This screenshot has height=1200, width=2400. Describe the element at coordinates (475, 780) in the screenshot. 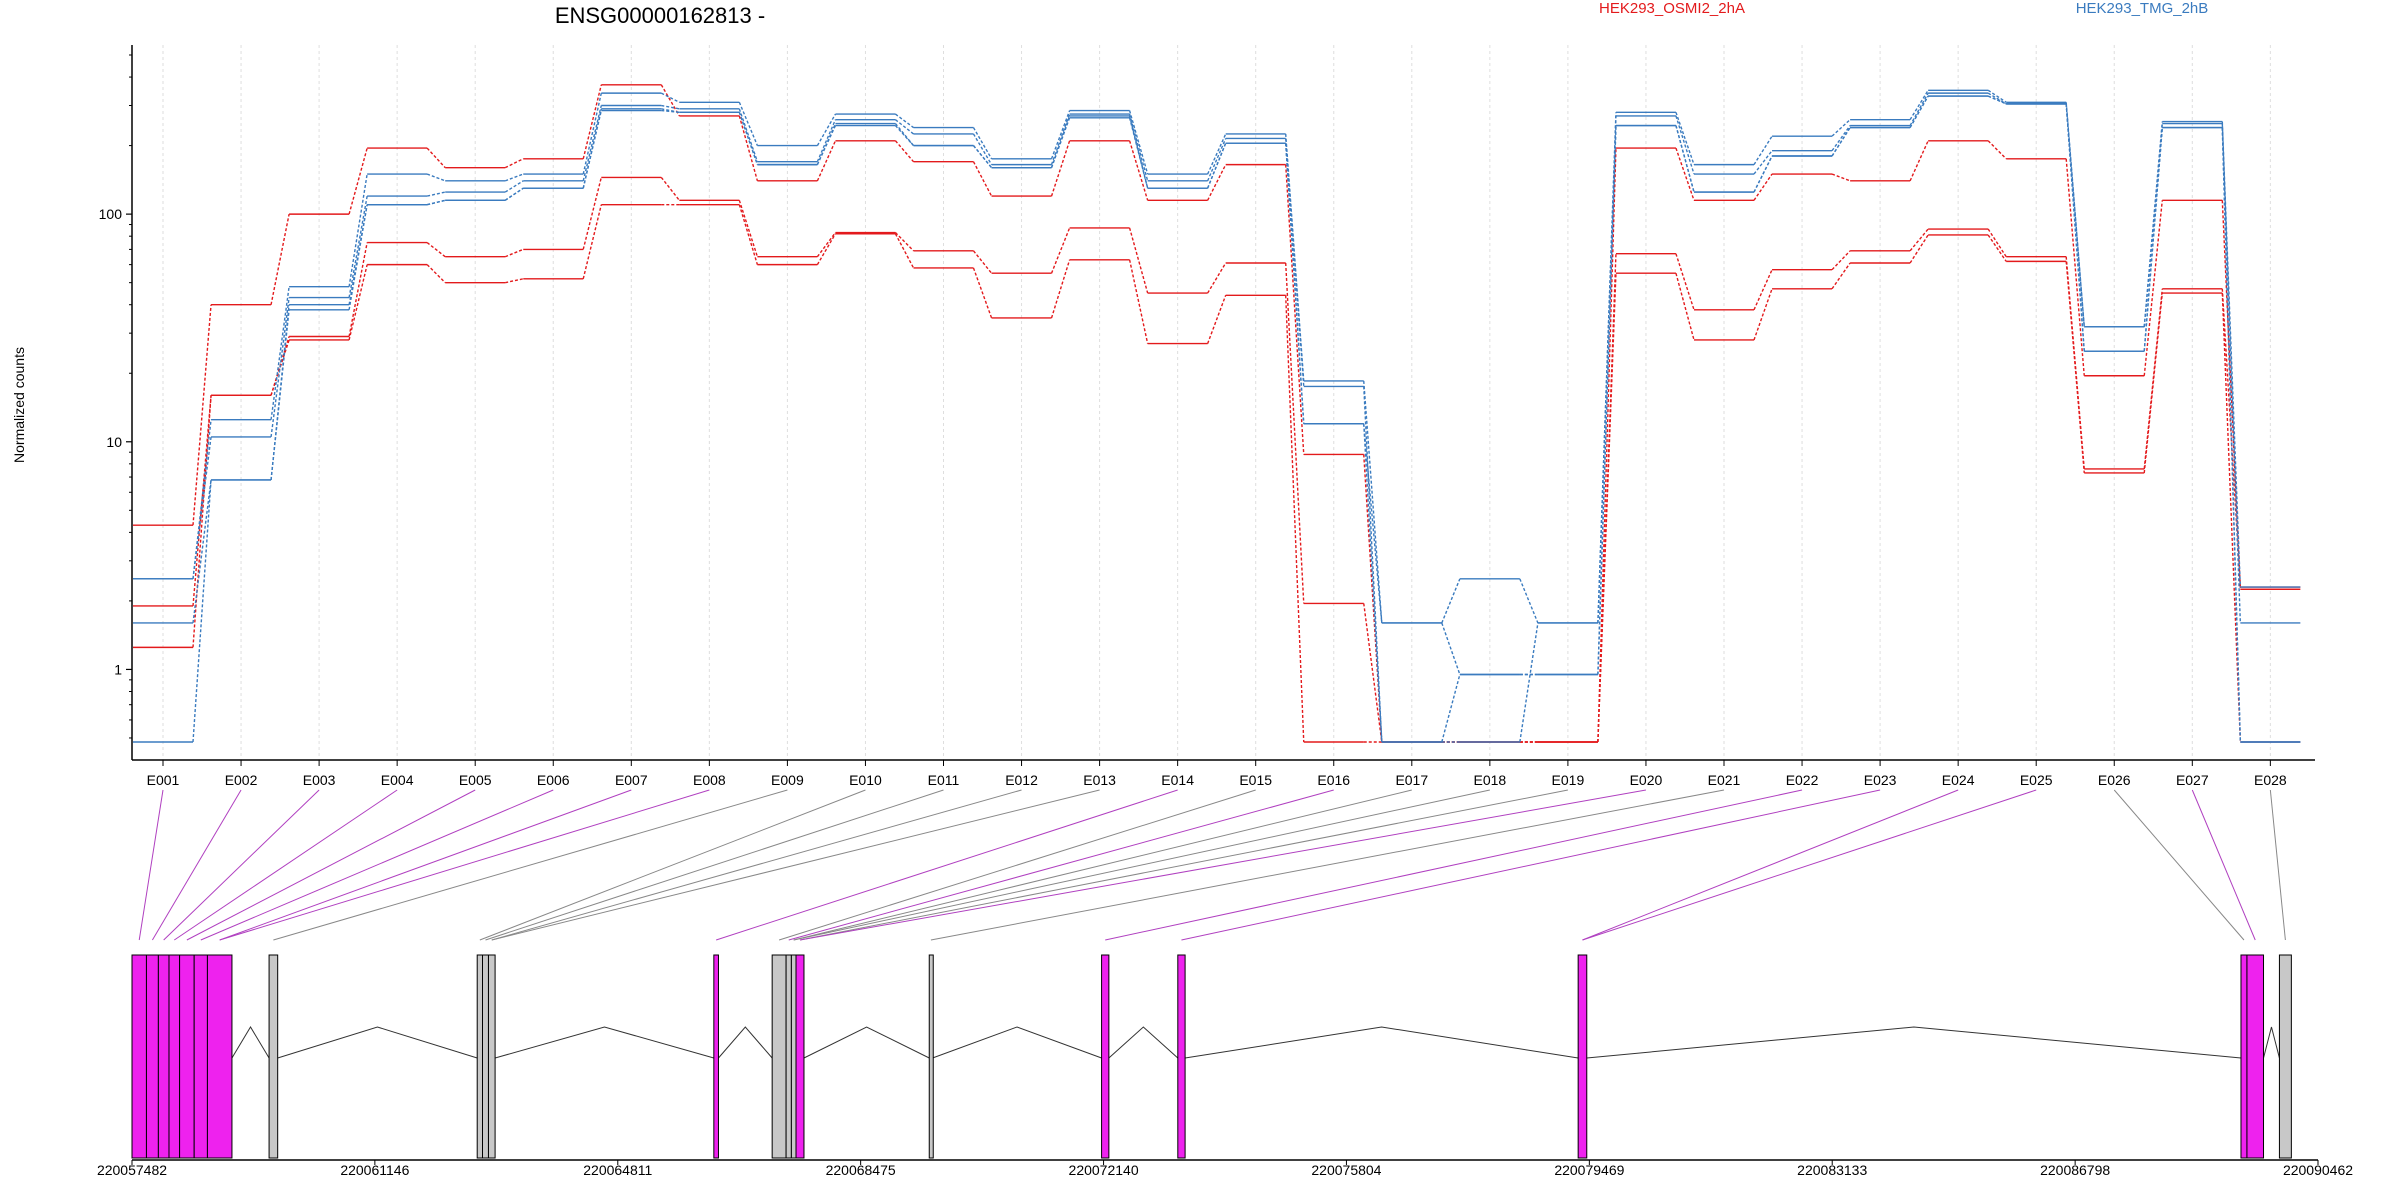

I see `exon-label: E005` at that location.